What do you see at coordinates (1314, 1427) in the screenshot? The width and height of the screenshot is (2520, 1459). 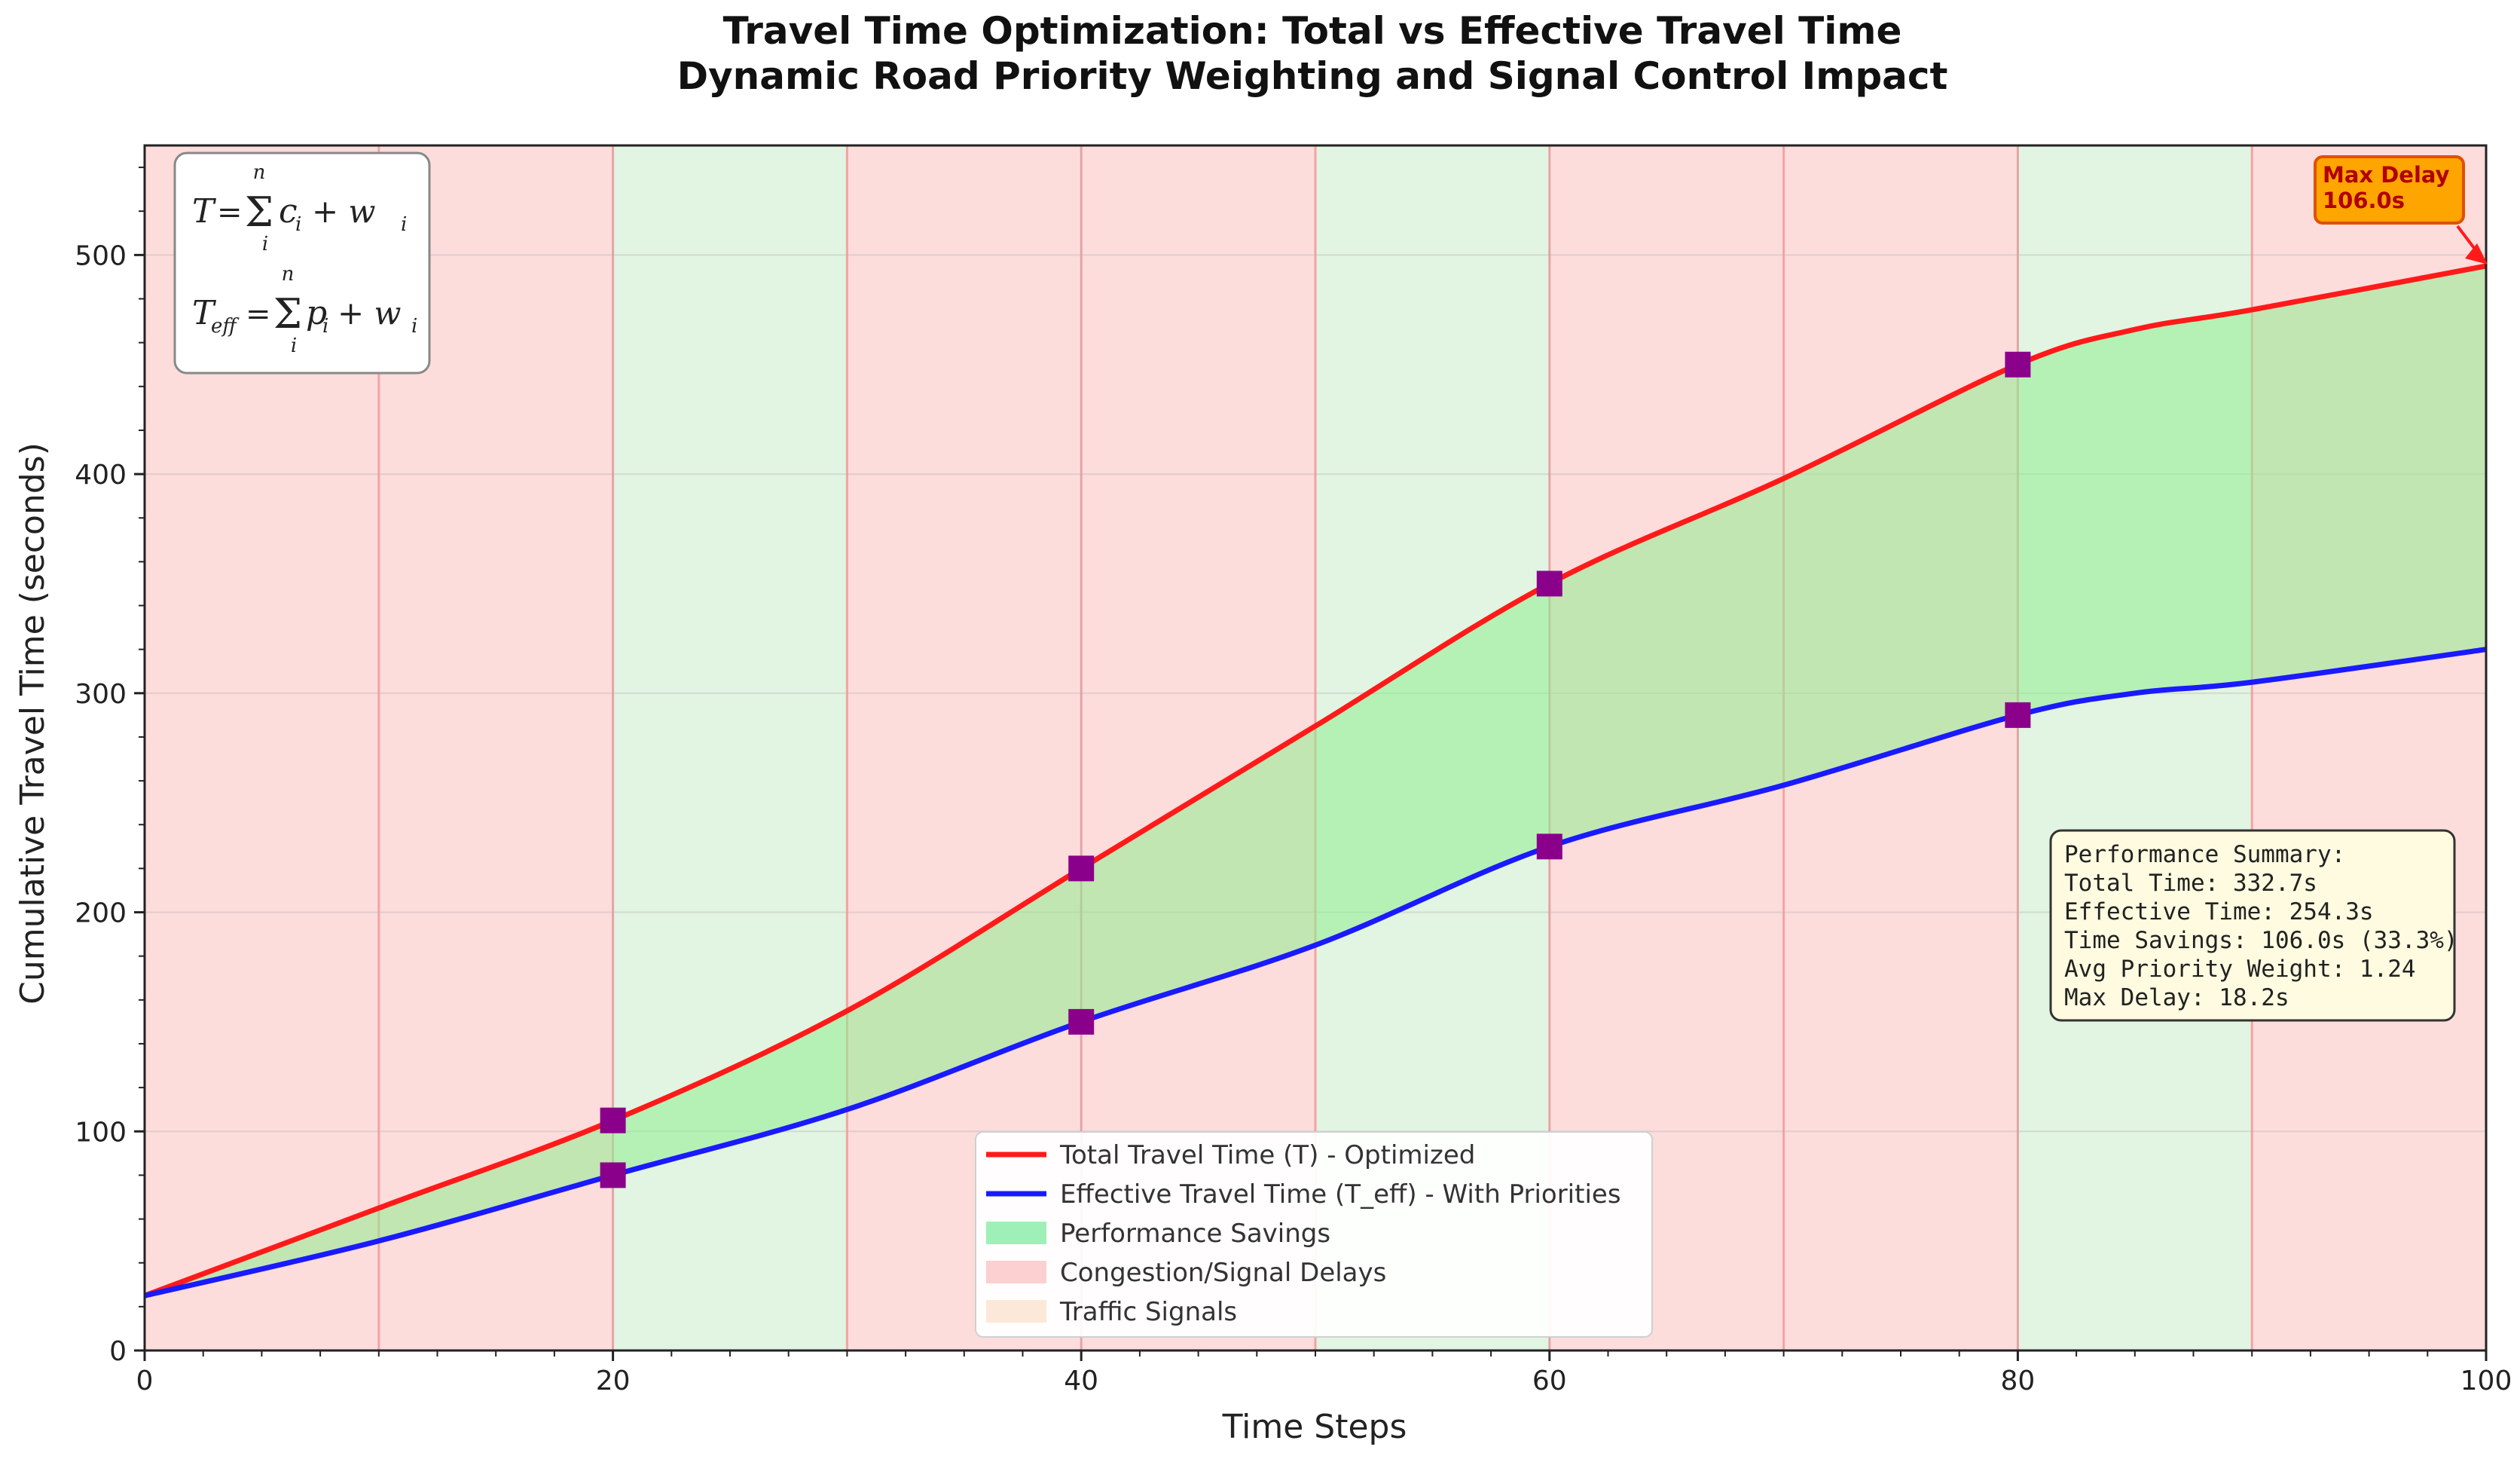 I see `x-axis-label: Time Steps` at bounding box center [1314, 1427].